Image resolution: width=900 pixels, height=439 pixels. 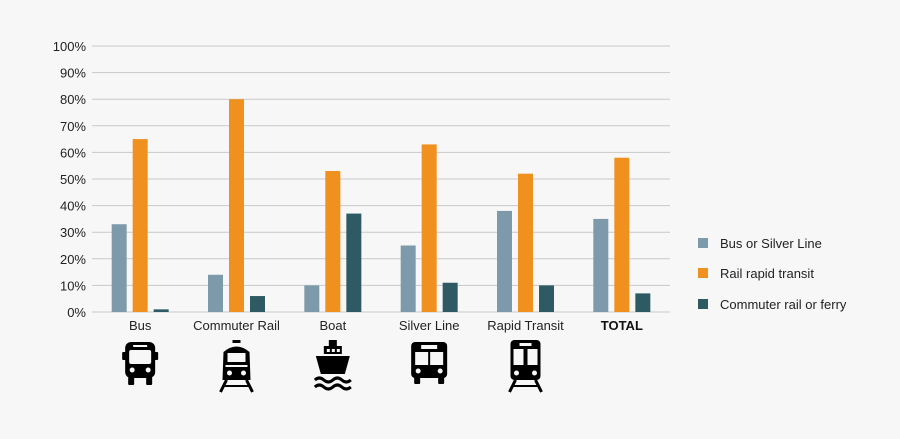 What do you see at coordinates (73, 152) in the screenshot?
I see `y-tick-label: 60%` at bounding box center [73, 152].